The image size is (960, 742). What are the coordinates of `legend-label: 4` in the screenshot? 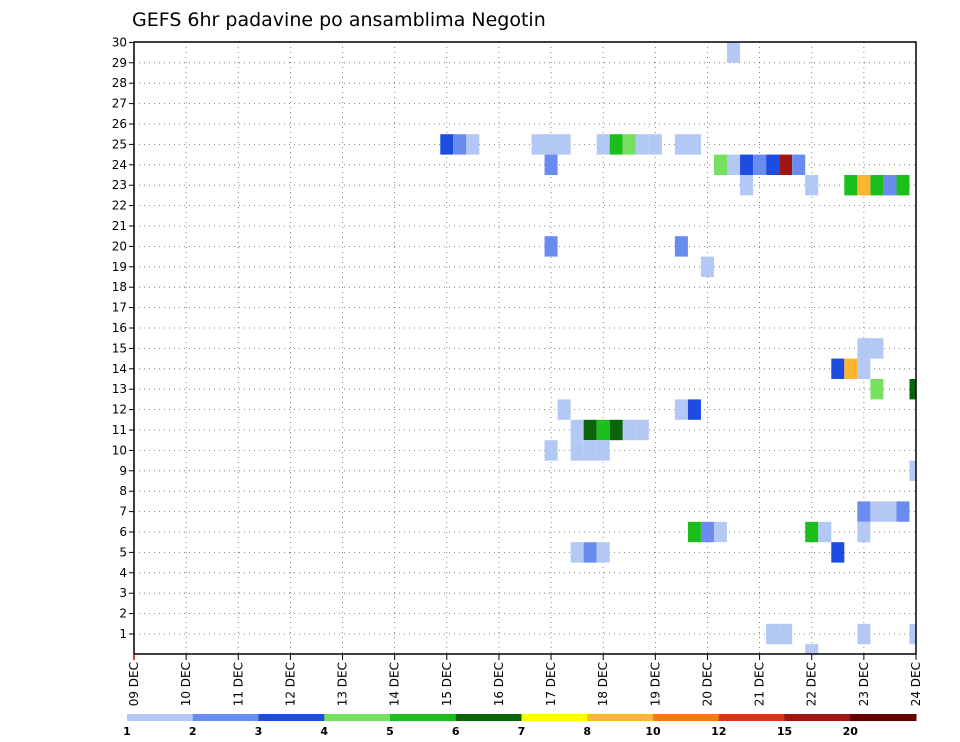 It's located at (324, 731).